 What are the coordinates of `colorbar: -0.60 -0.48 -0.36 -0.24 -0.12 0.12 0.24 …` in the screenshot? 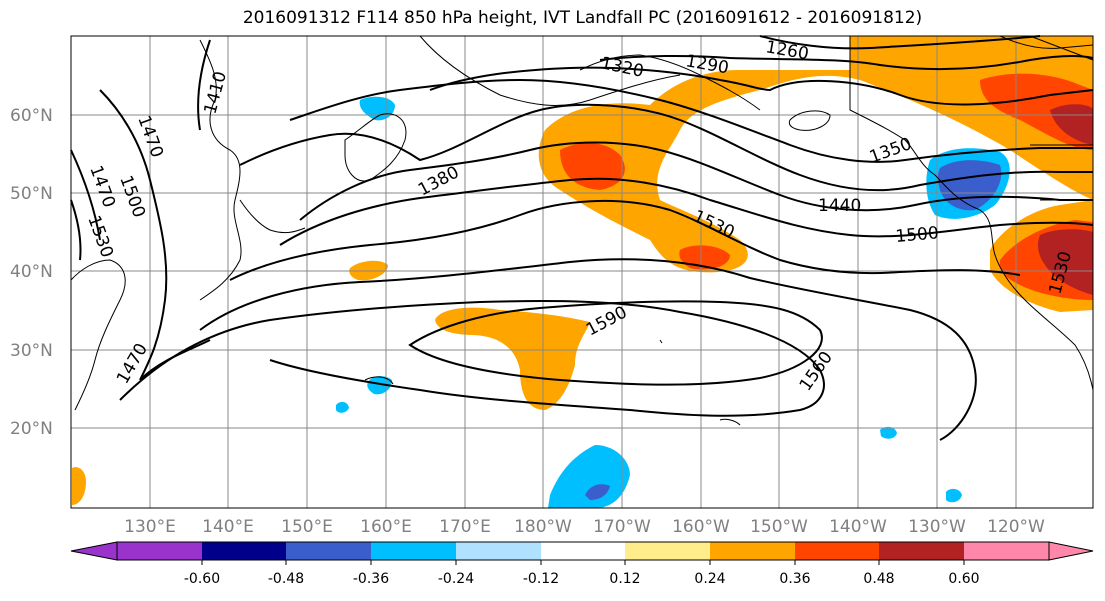 It's located at (582, 564).